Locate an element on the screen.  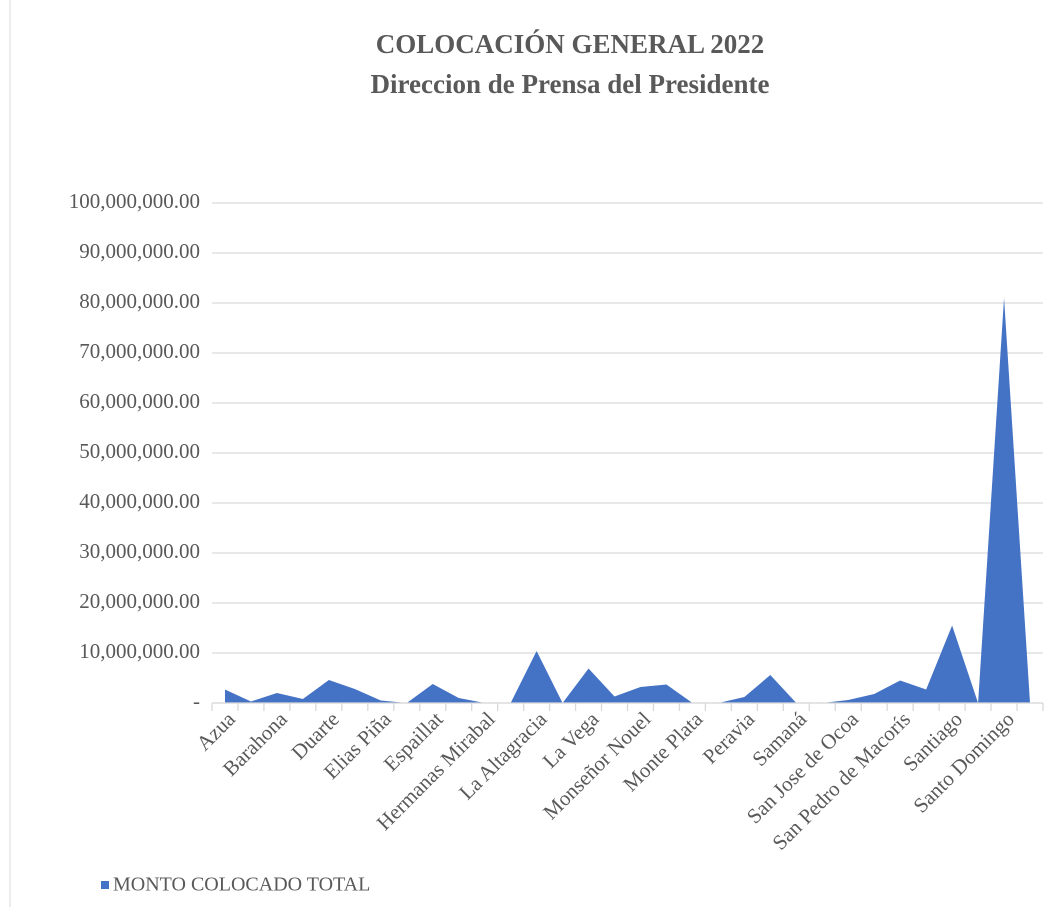
y-tick-label: 50,000,000.00 is located at coordinates (139, 451).